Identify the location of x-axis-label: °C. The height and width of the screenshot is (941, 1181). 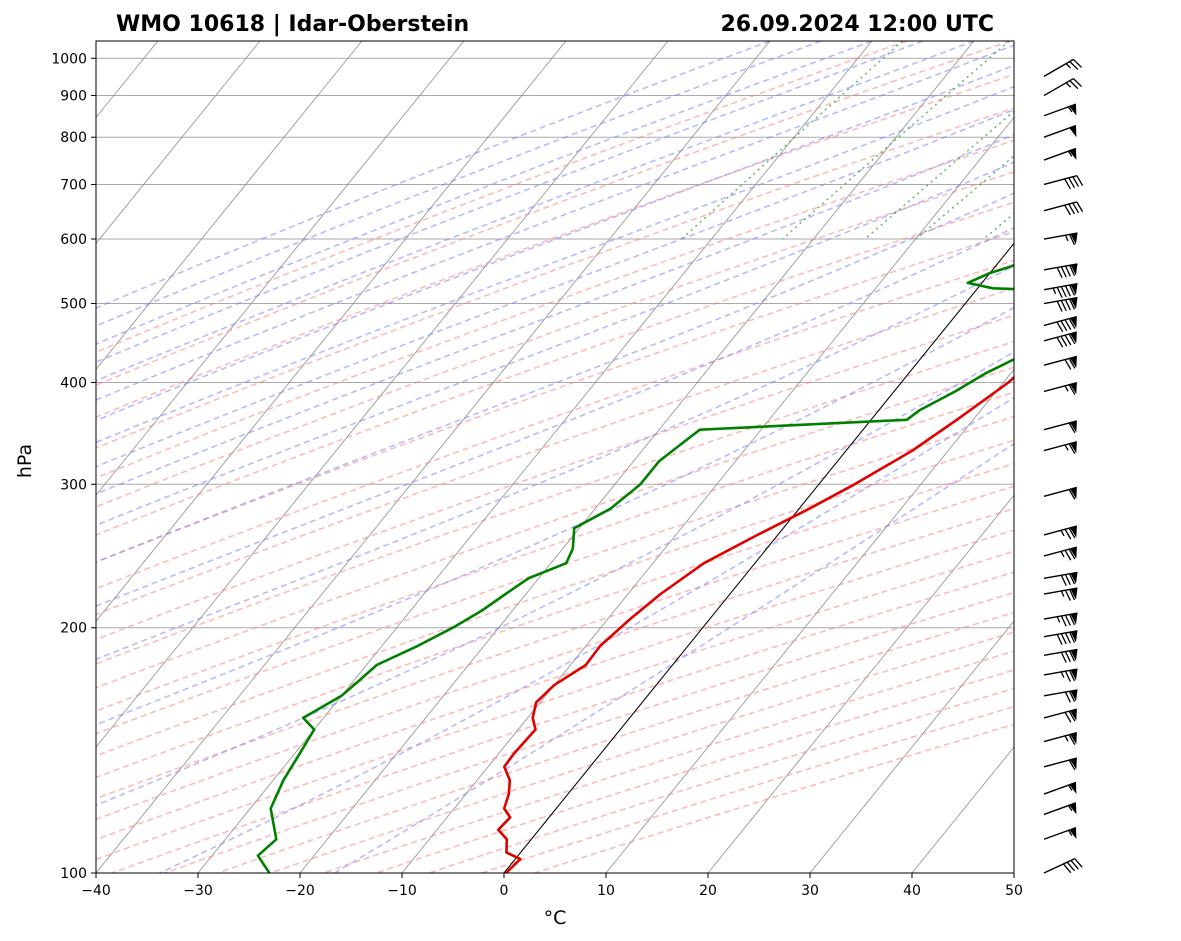
(555, 918).